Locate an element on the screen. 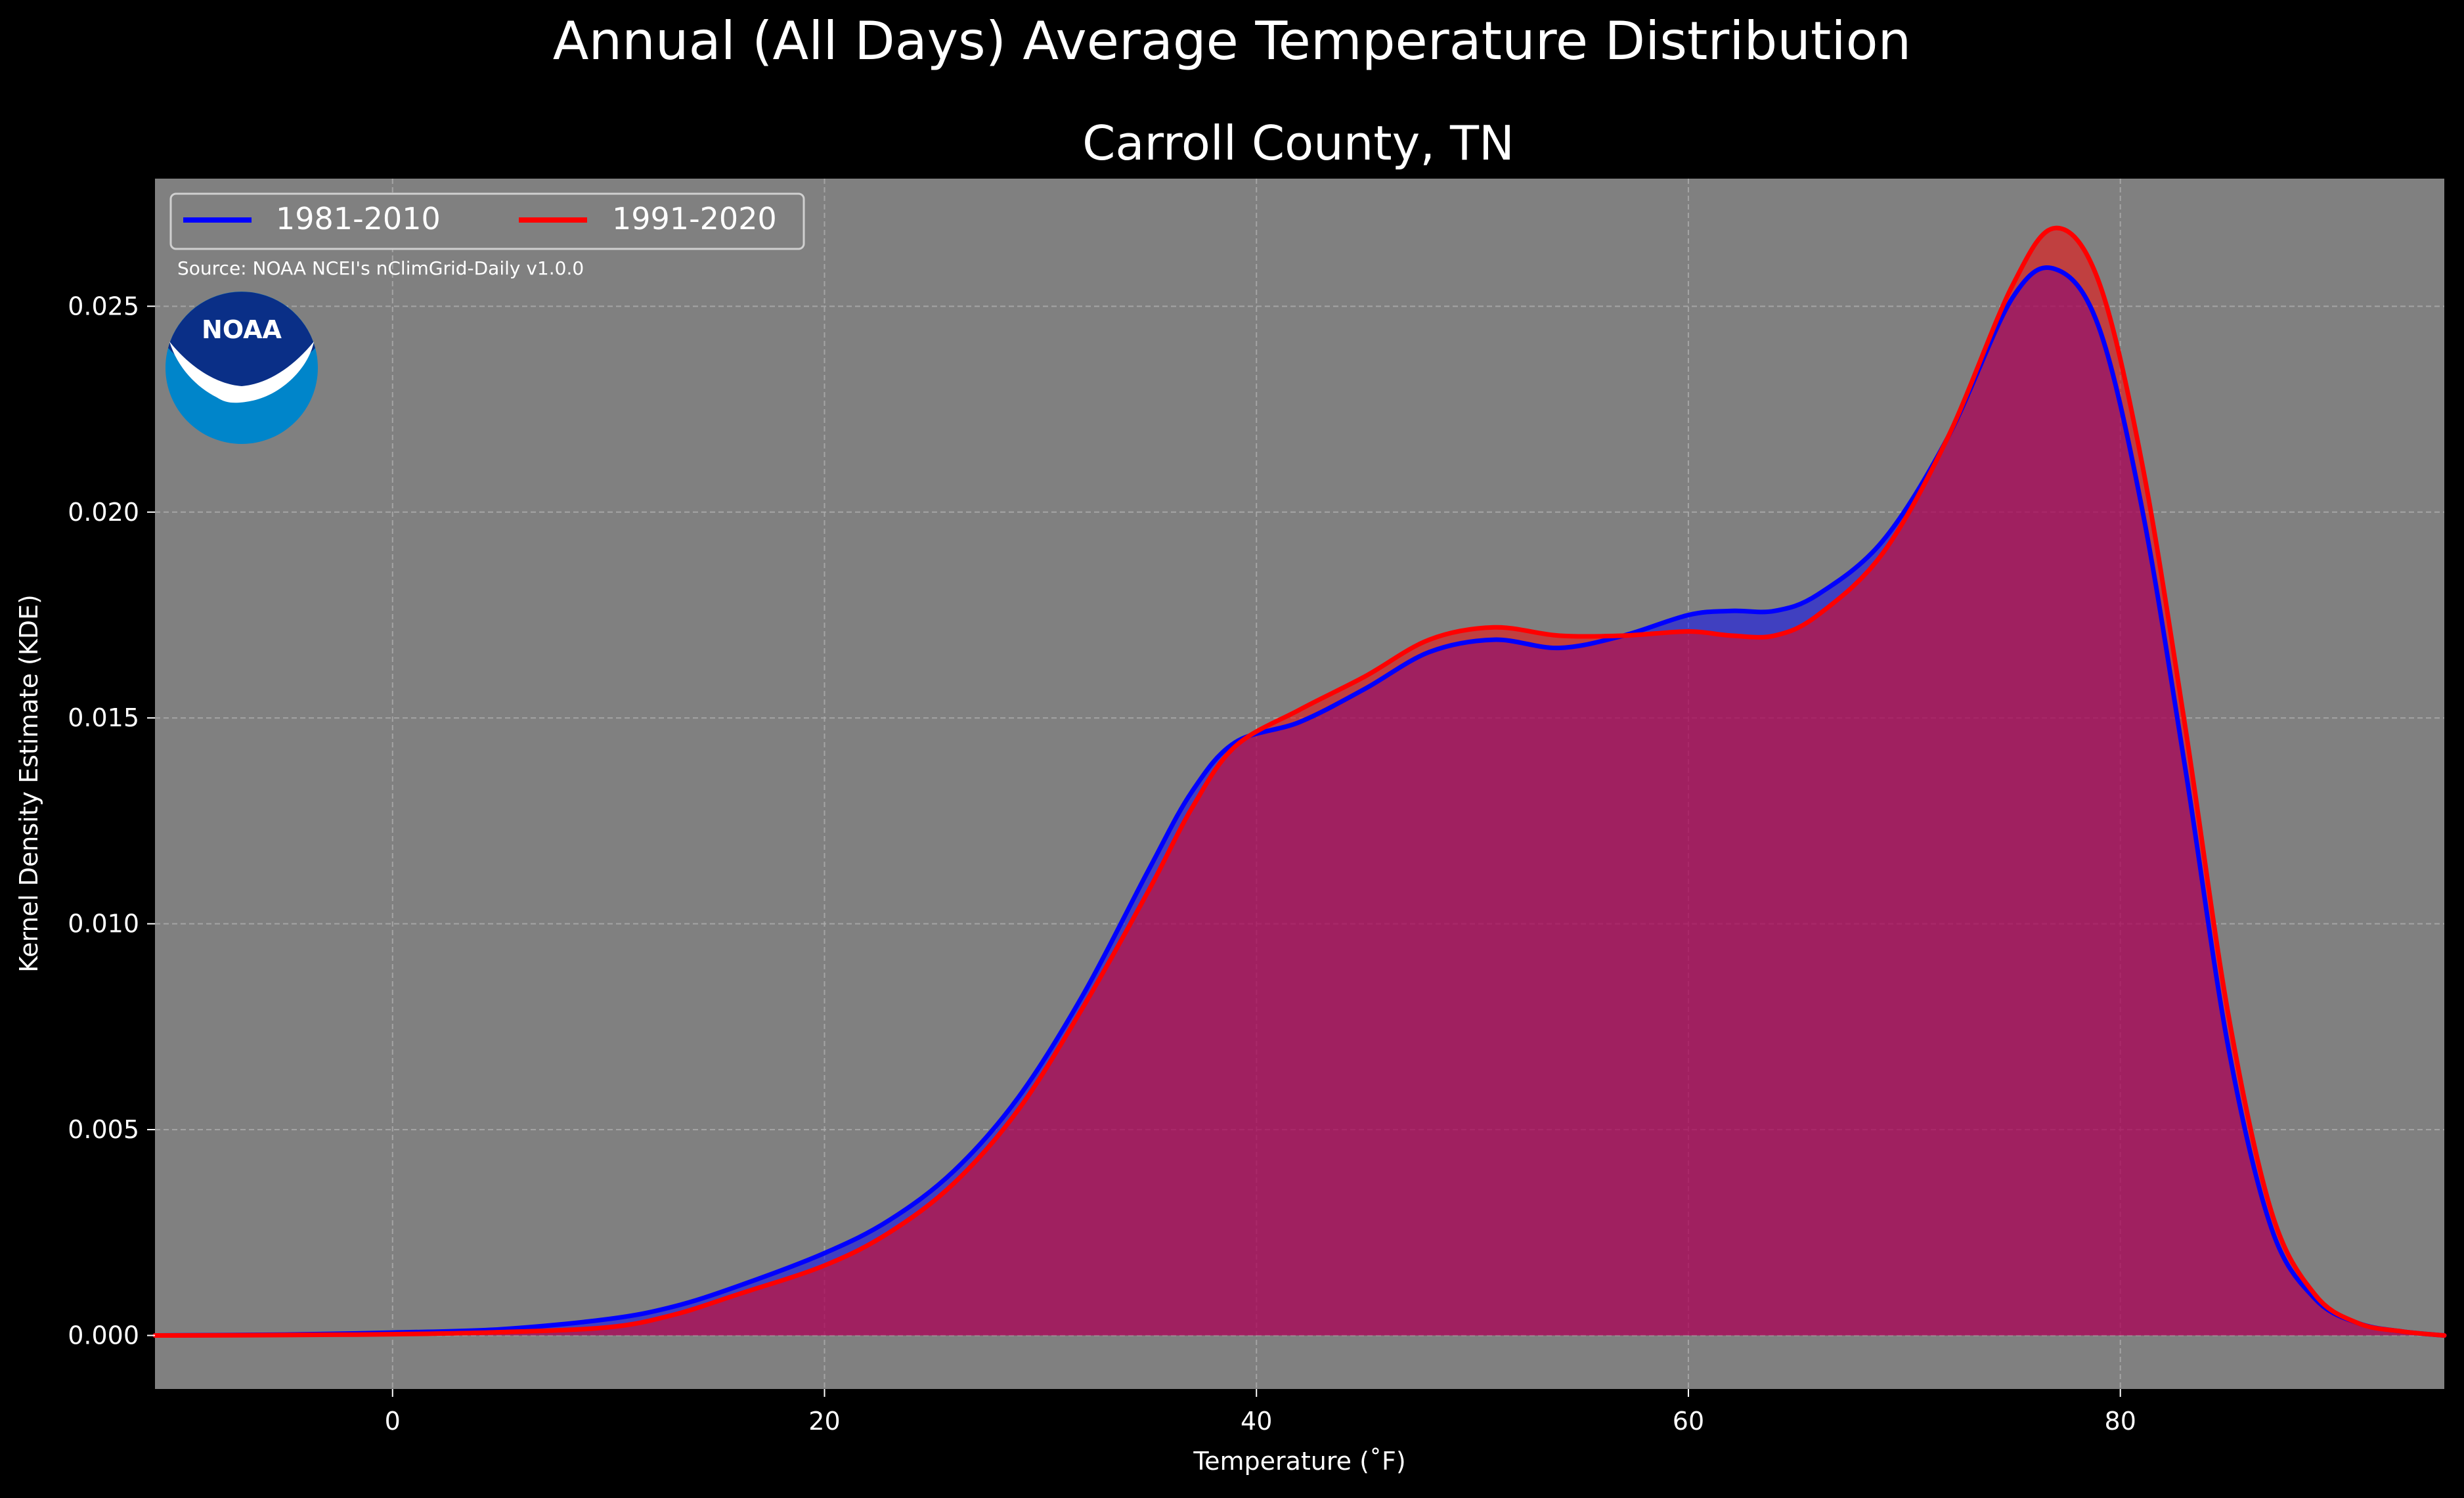 The width and height of the screenshot is (2464, 1498). y-axis-label: Kernel Density Estimate (KDE) is located at coordinates (28, 783).